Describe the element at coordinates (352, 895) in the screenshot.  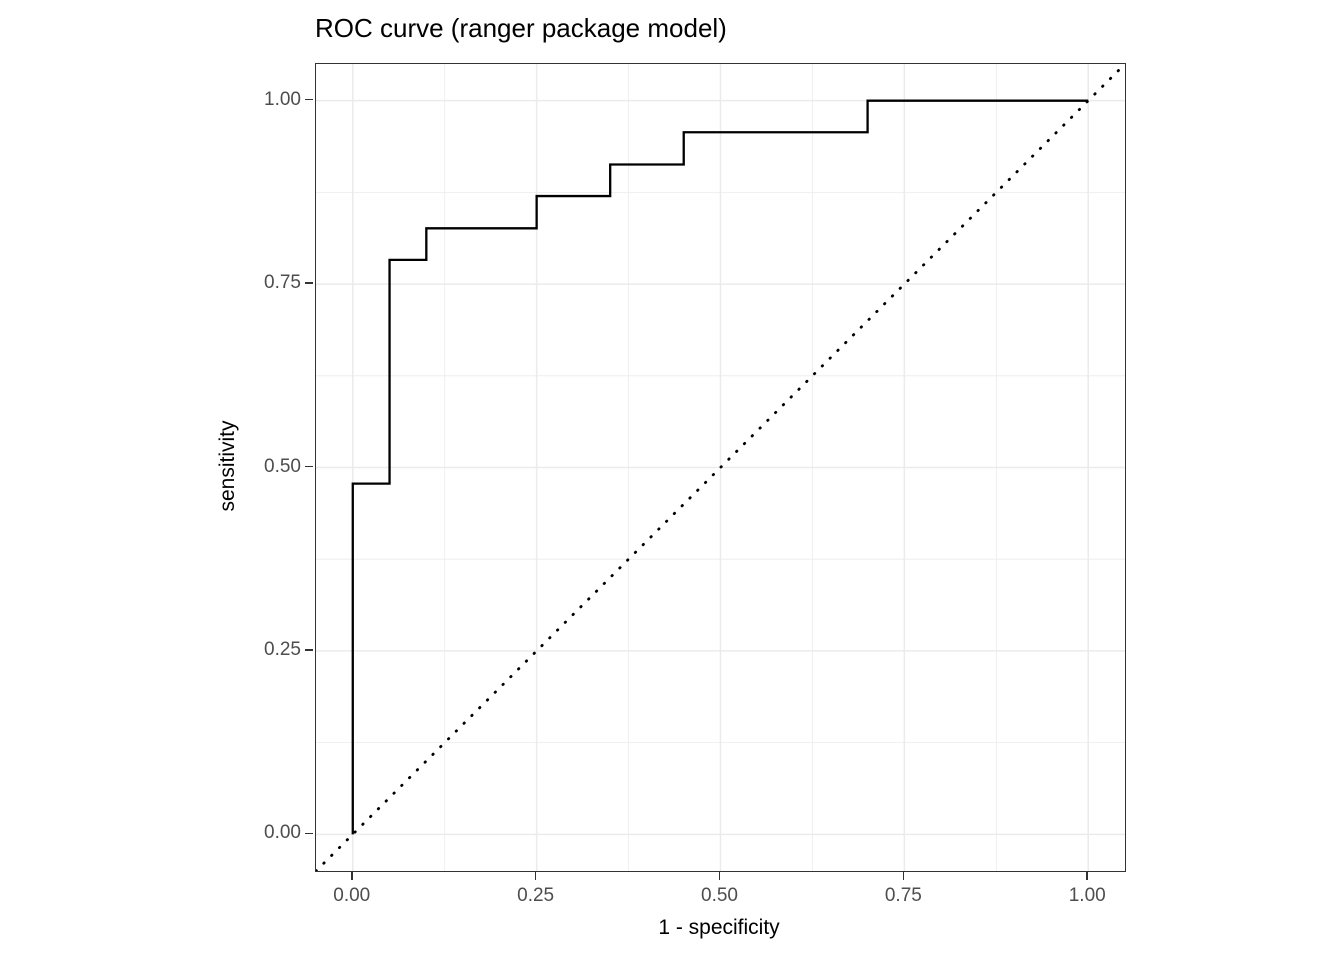
I see `x-tick-label: 0.00` at that location.